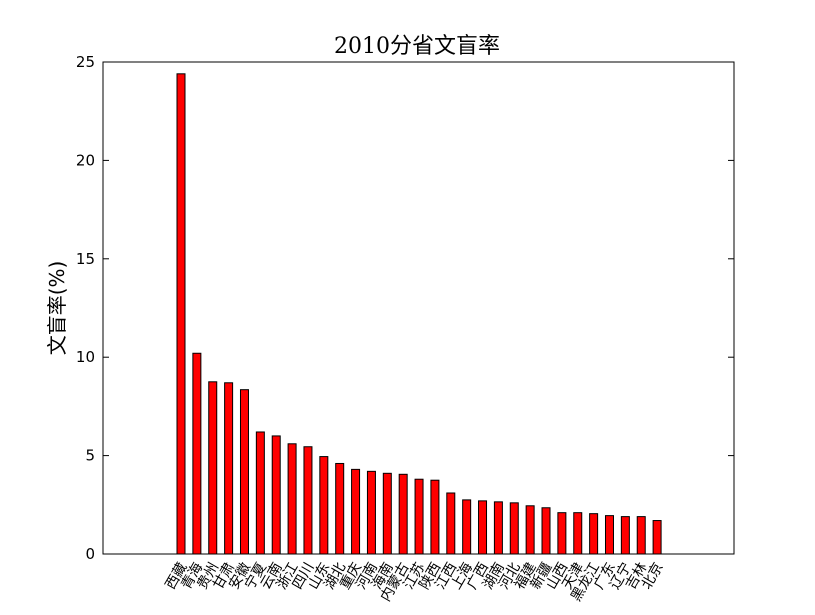 Image resolution: width=815 pixels, height=615 pixels. Describe the element at coordinates (594, 534) in the screenshot. I see `bar-黑龙江` at that location.